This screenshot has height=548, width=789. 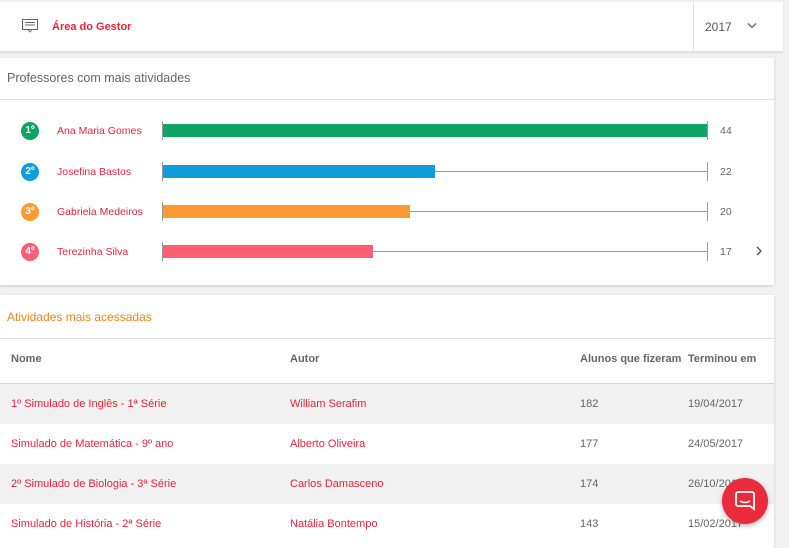 I want to click on activity-count: 17, so click(x=726, y=252).